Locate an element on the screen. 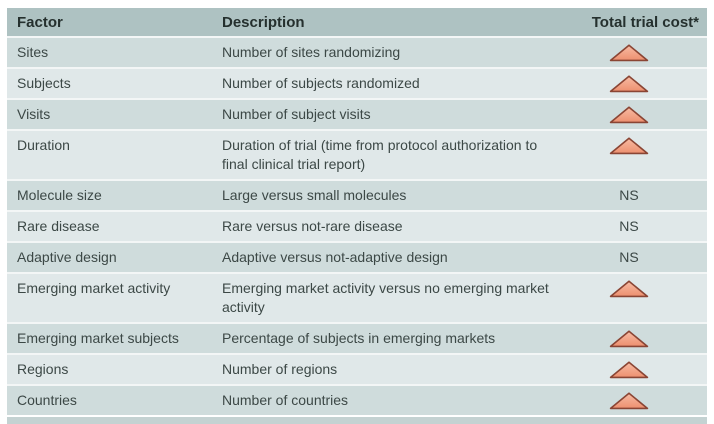  factor-cell: Emerging market subjects is located at coordinates (98, 338).